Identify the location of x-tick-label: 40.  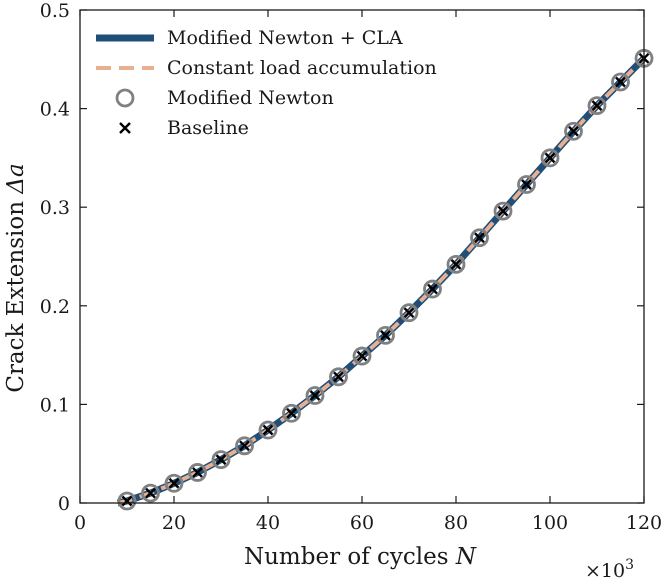
(268, 523).